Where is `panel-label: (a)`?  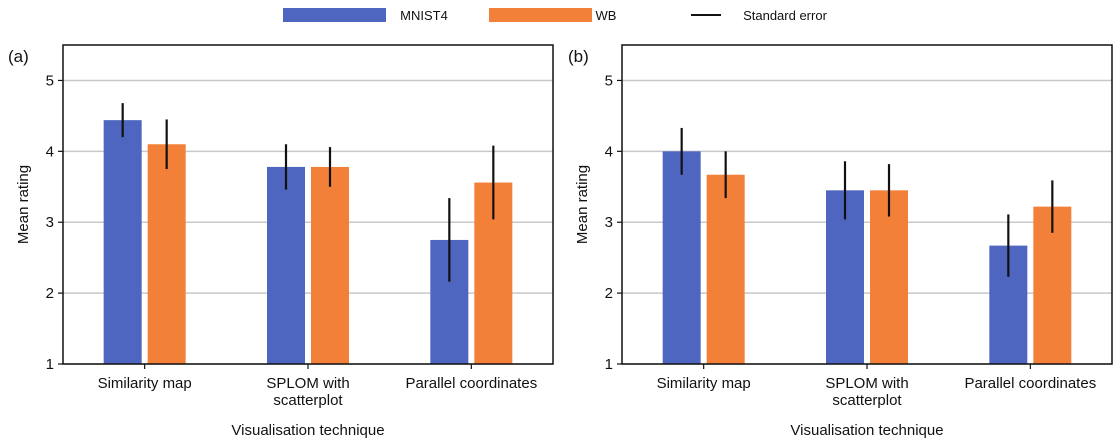 panel-label: (a) is located at coordinates (18, 56).